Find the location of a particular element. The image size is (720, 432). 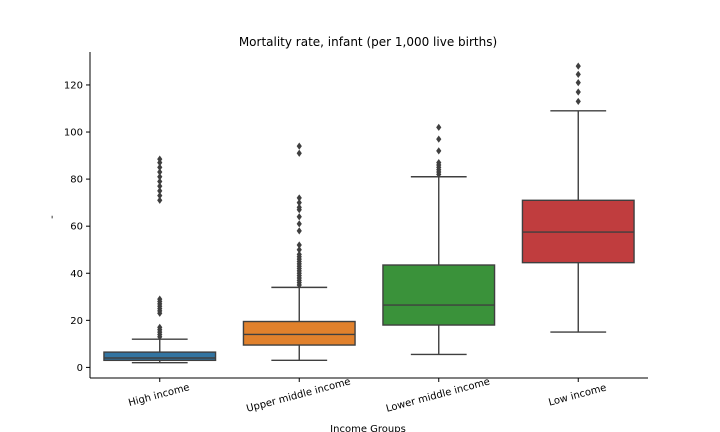

x-tick-label: Low income is located at coordinates (577, 396).